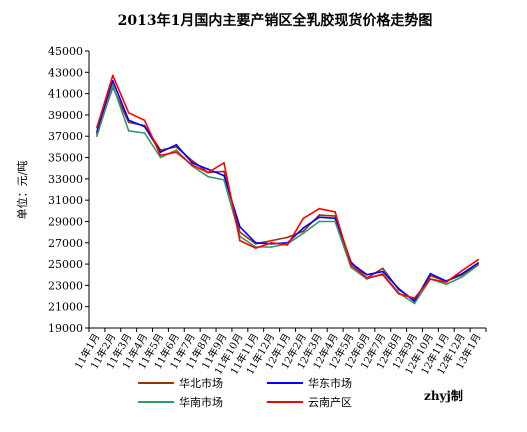 This screenshot has height=432, width=527. I want to click on y-tick-label: 23000, so click(65, 285).